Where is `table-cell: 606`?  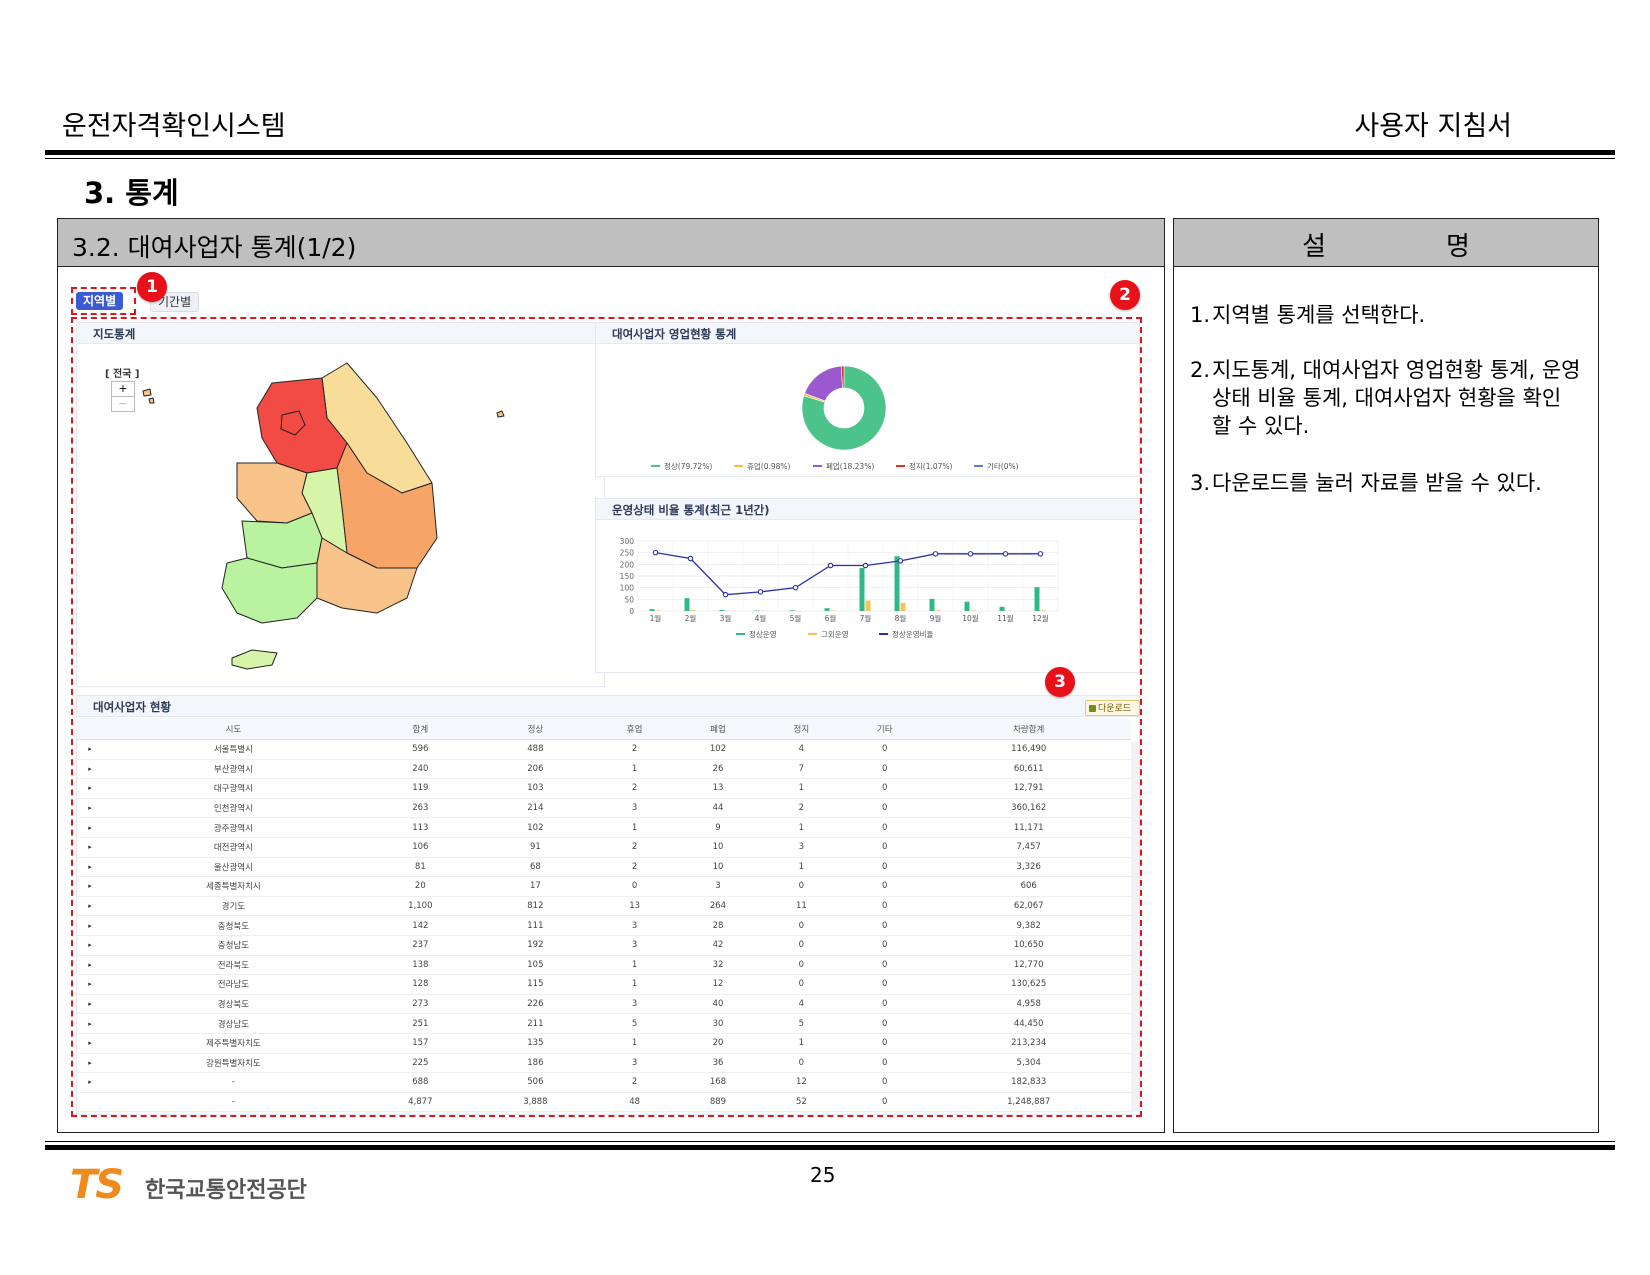 table-cell: 606 is located at coordinates (1028, 886).